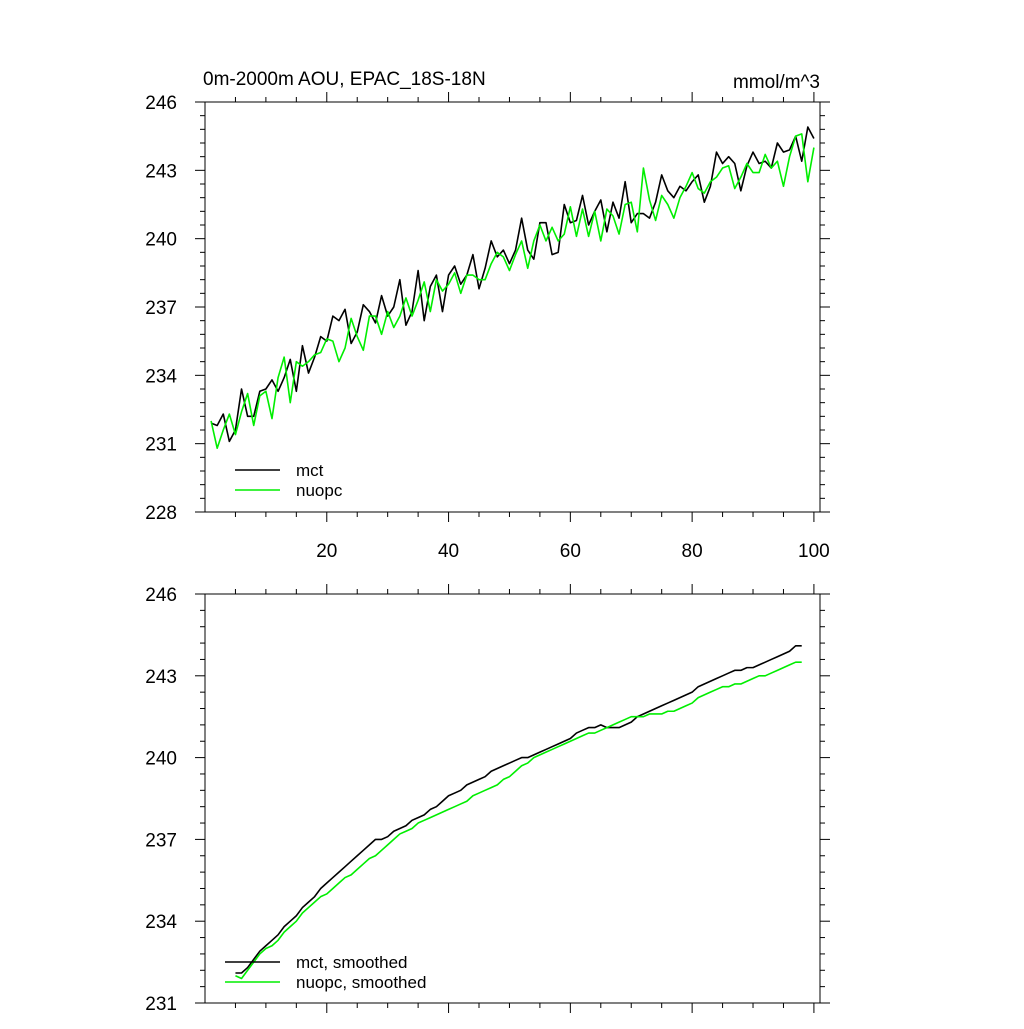 This screenshot has height=1029, width=1024. I want to click on x-tick-label: 60, so click(570, 551).